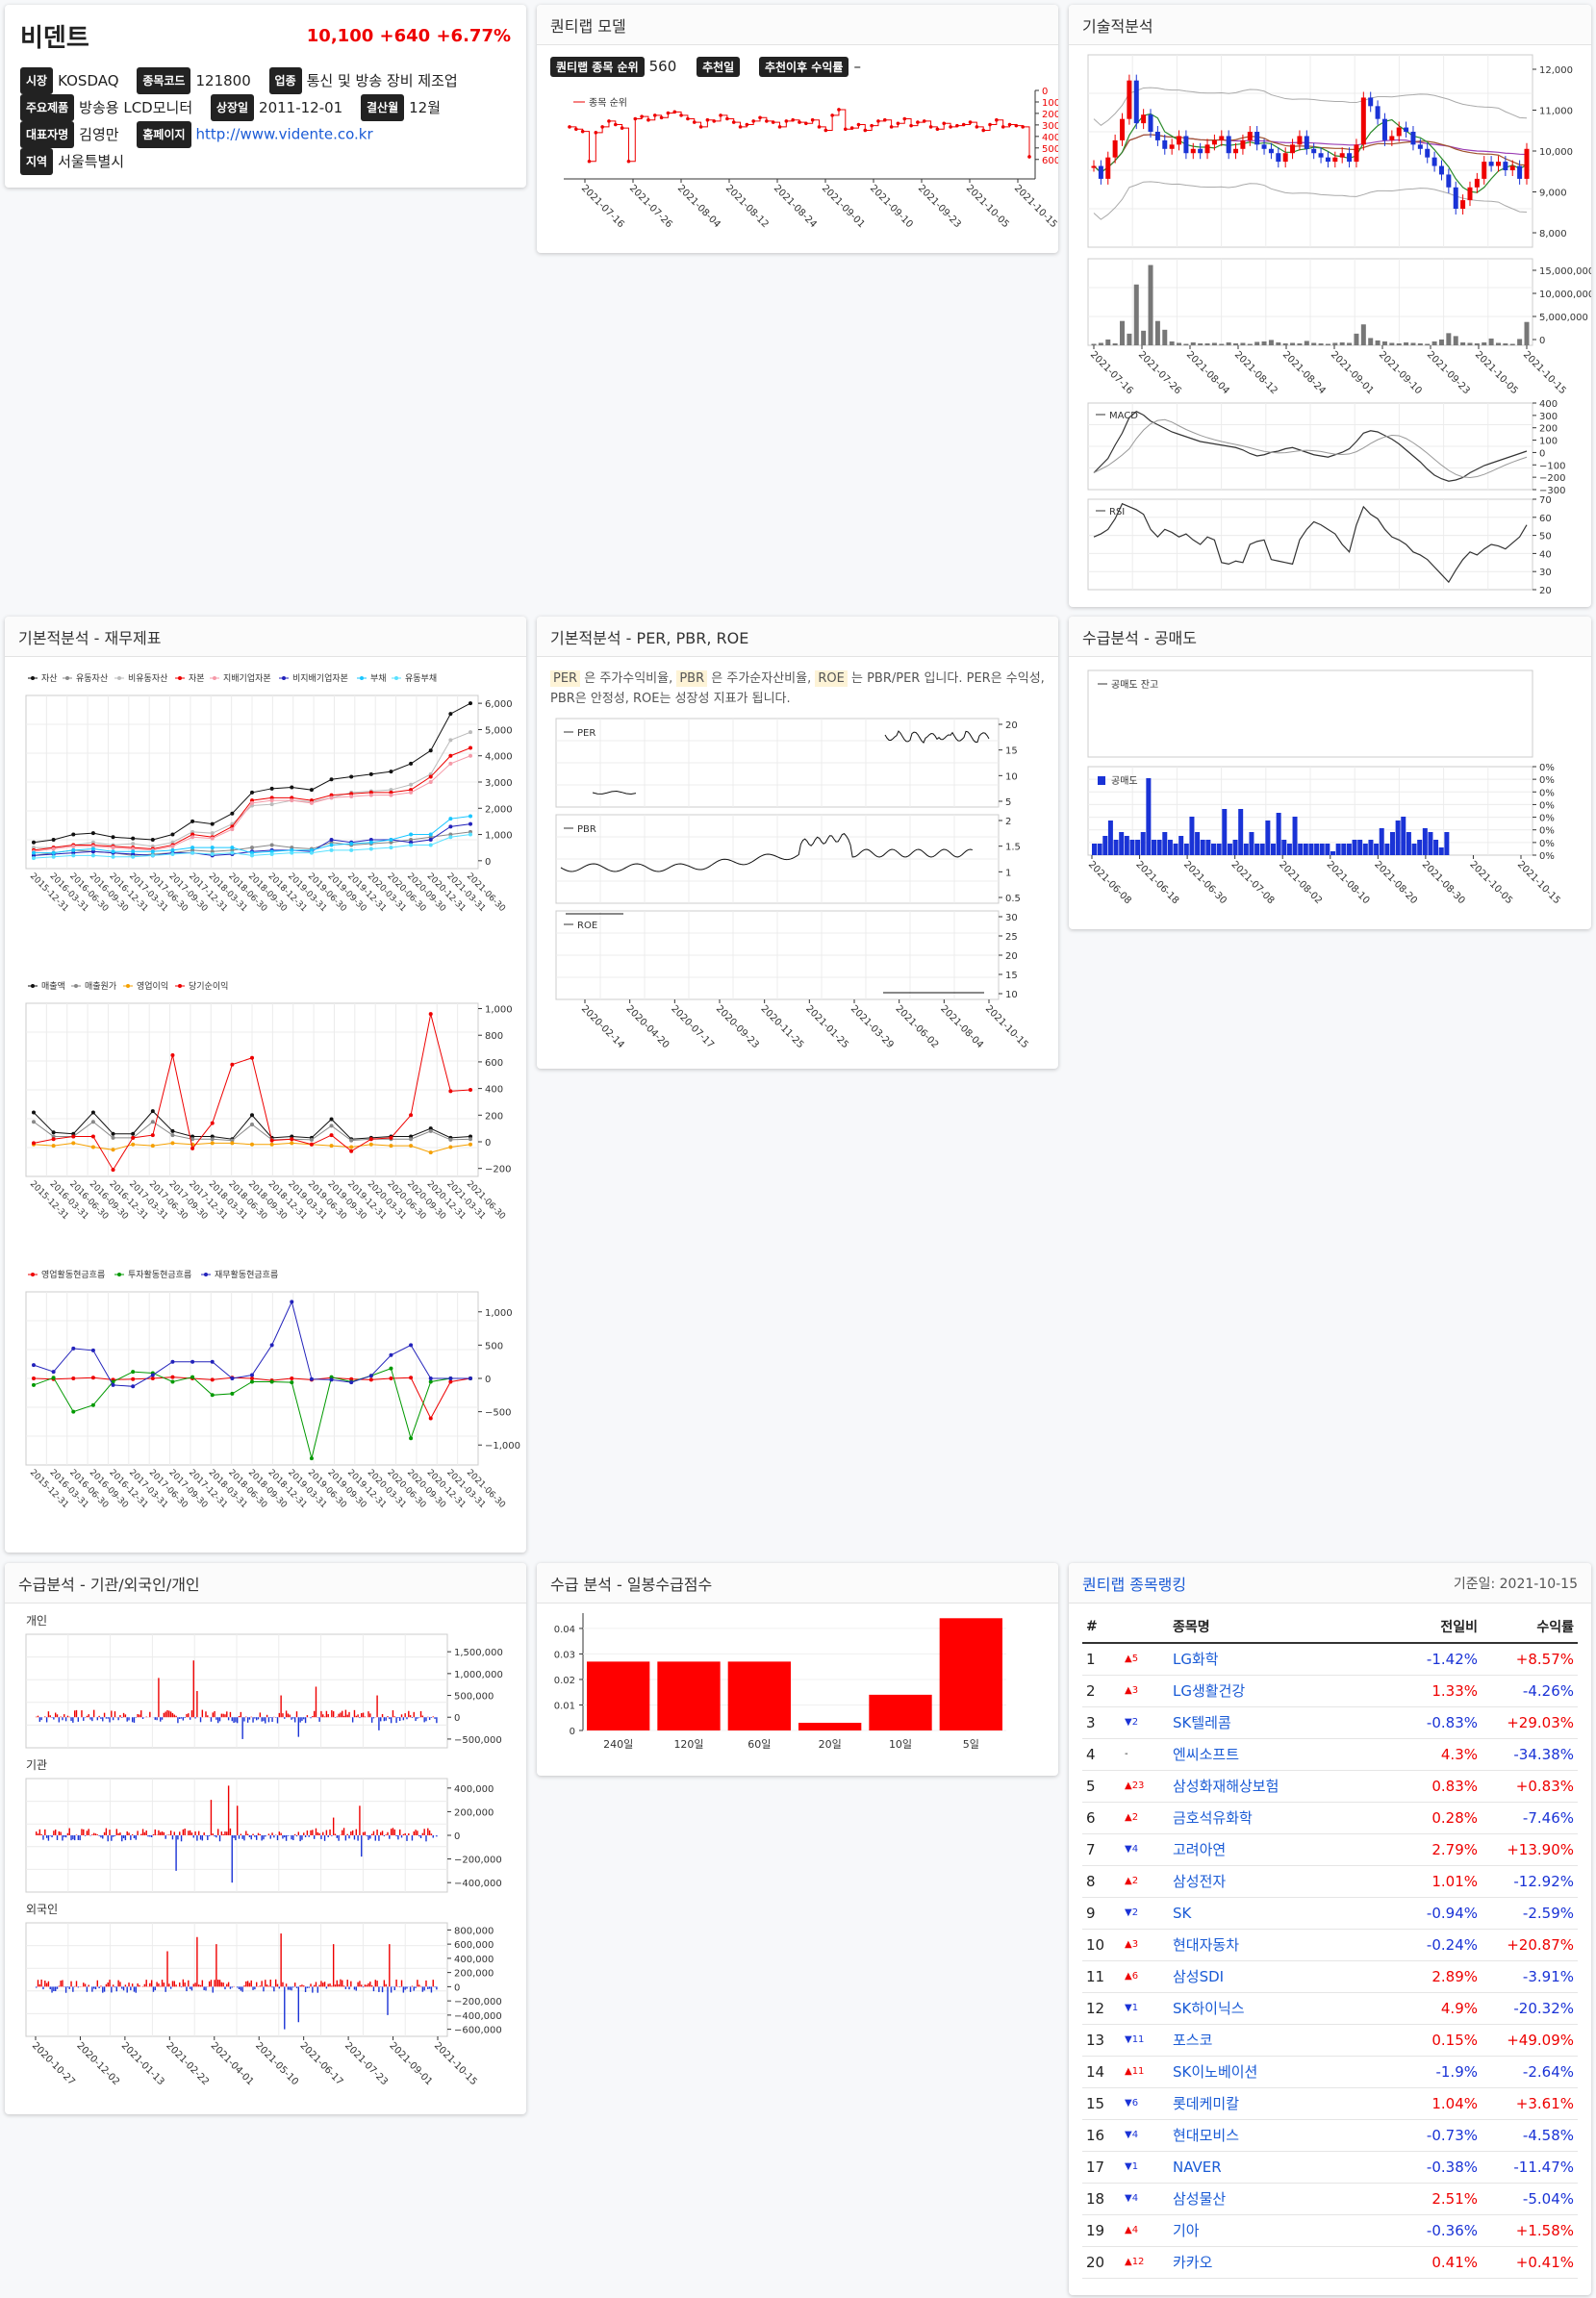  Describe the element at coordinates (1101, 2230) in the screenshot. I see `rank-number: 19` at that location.